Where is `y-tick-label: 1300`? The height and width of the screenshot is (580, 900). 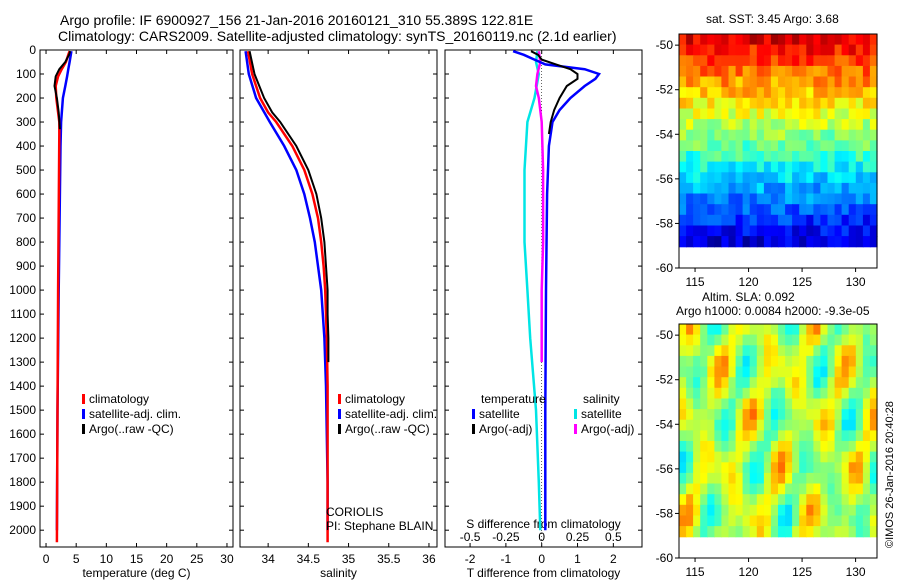 y-tick-label: 1300 is located at coordinates (22, 362).